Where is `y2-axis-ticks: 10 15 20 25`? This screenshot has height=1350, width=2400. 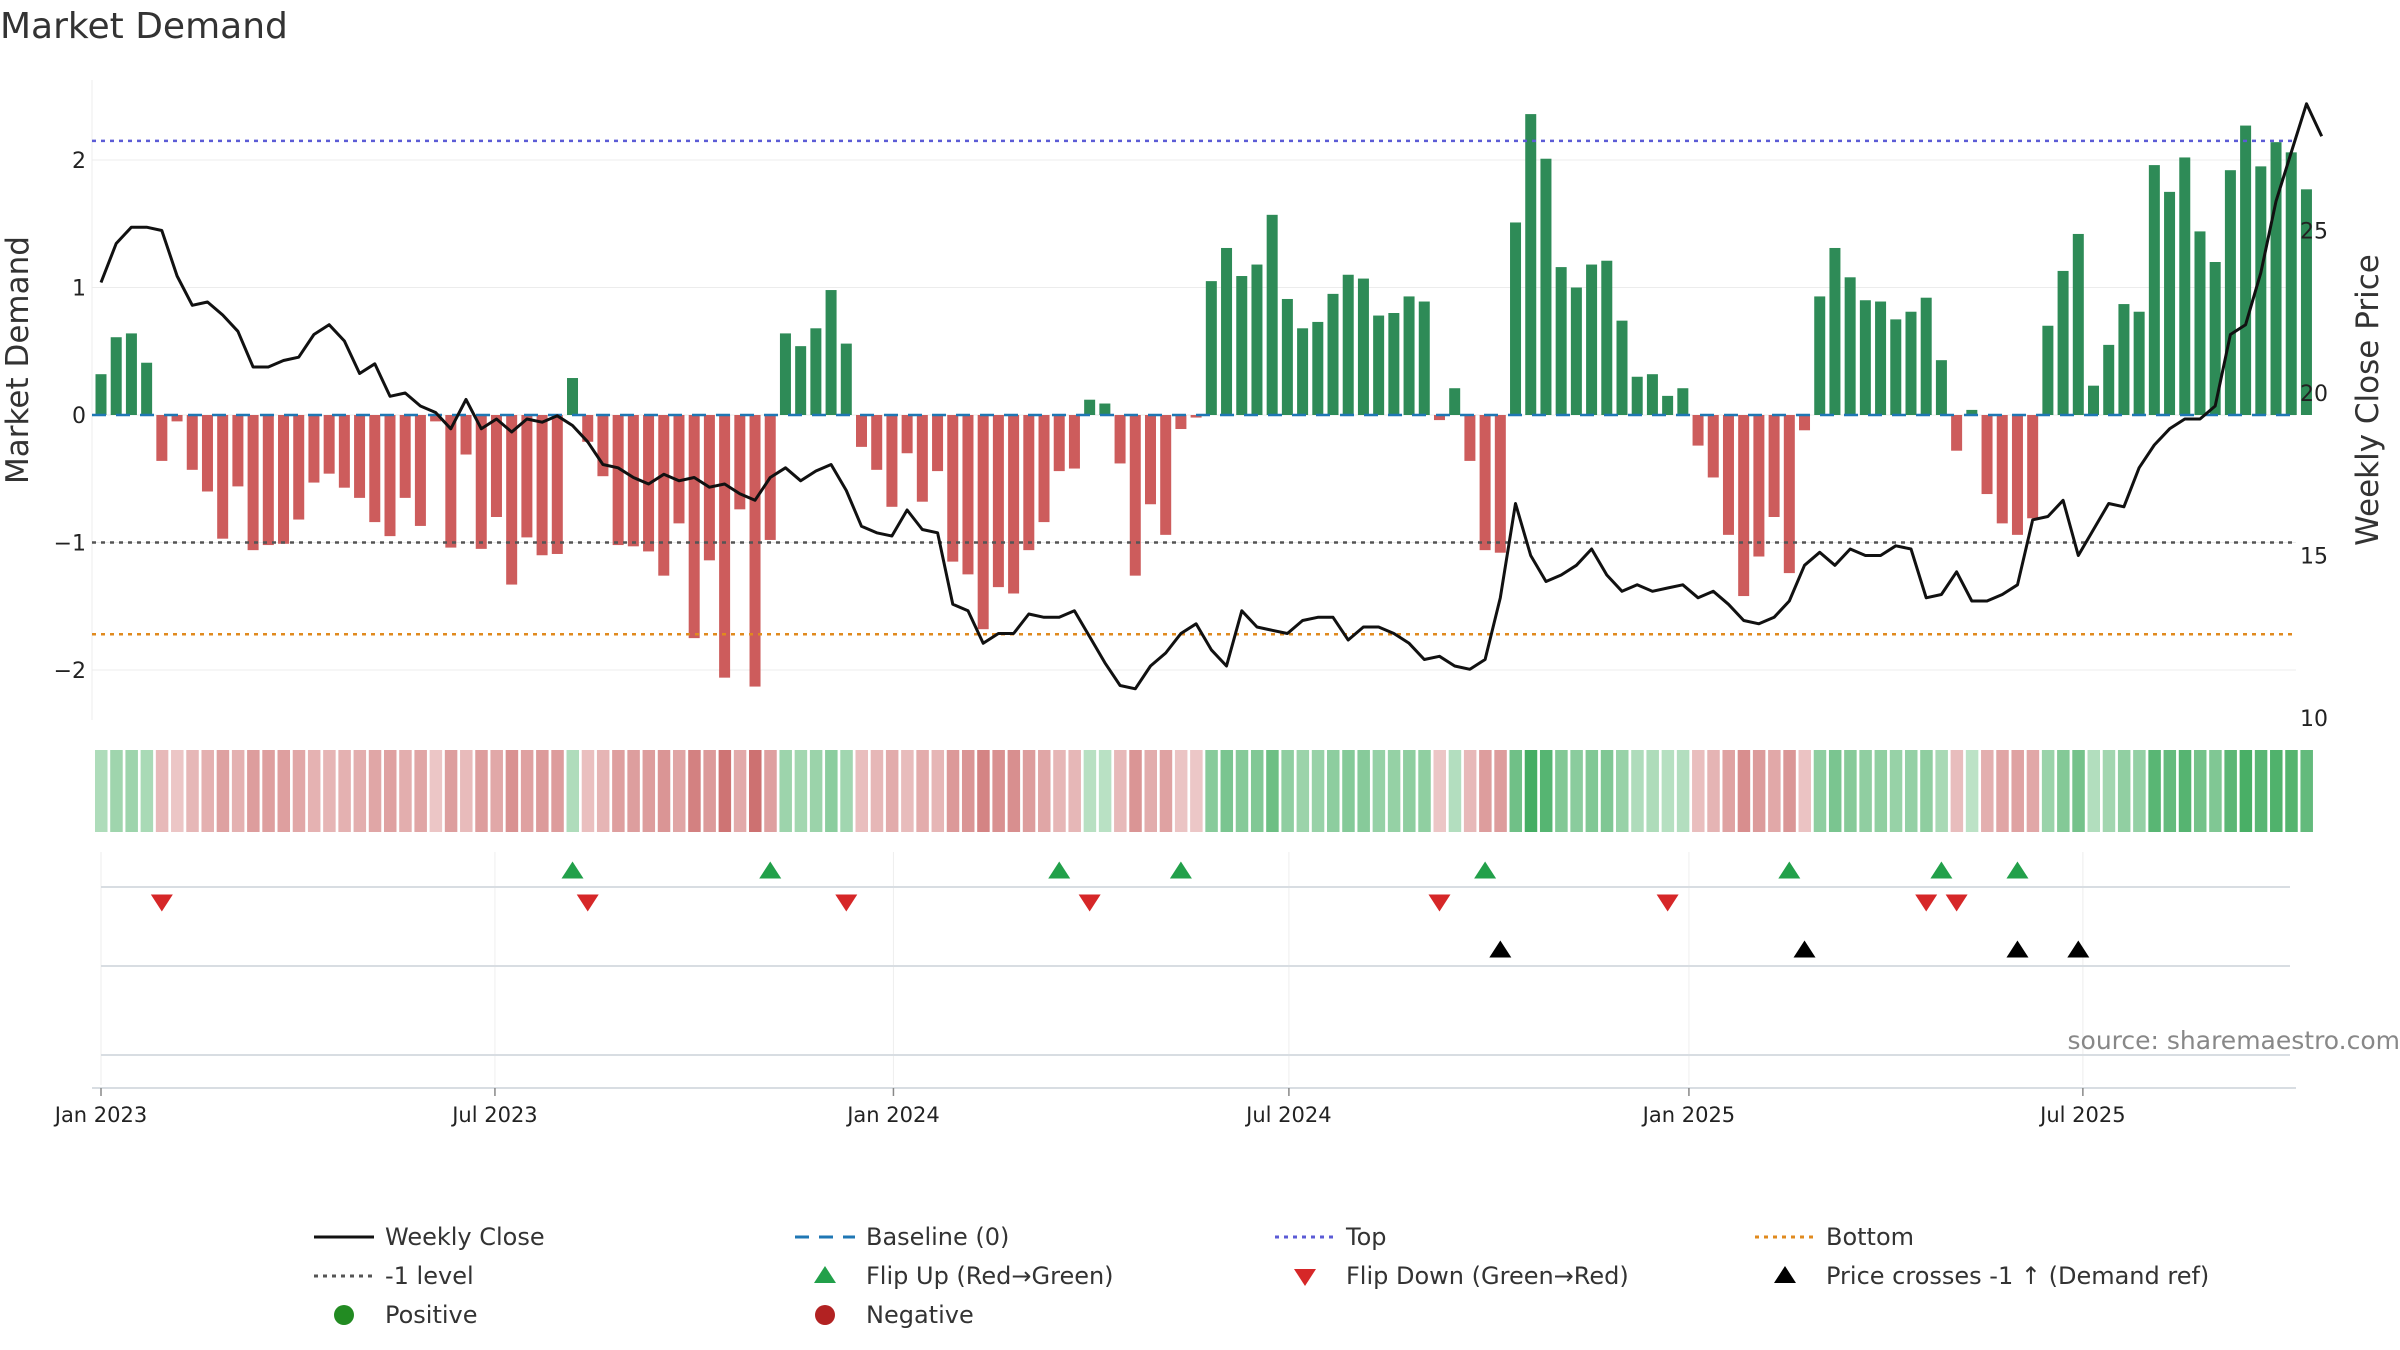 y2-axis-ticks: 10 15 20 25 is located at coordinates (2314, 476).